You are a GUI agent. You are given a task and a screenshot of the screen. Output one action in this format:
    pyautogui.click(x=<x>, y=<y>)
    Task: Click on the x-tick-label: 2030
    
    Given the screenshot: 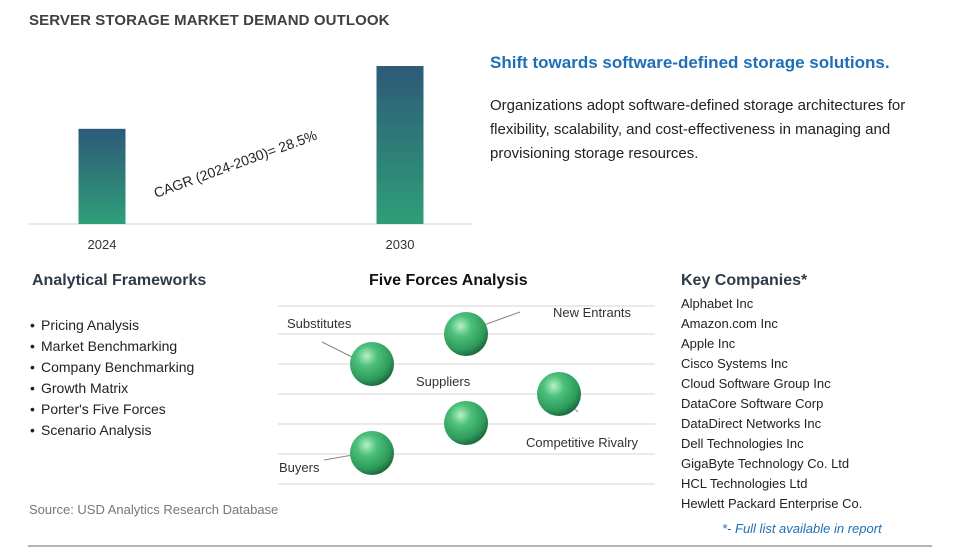 What is the action you would take?
    pyautogui.click(x=400, y=244)
    